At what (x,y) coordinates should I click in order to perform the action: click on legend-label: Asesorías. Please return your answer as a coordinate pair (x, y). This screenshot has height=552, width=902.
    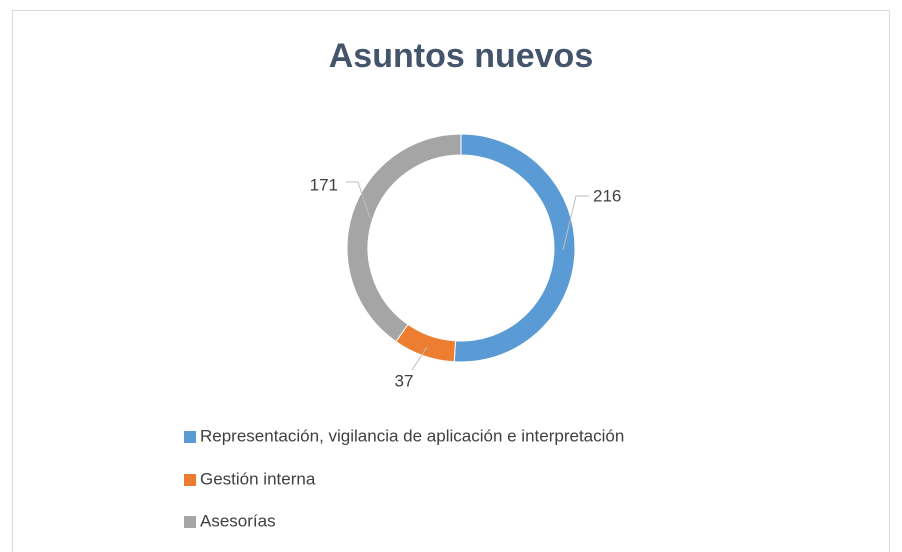
    Looking at the image, I should click on (238, 520).